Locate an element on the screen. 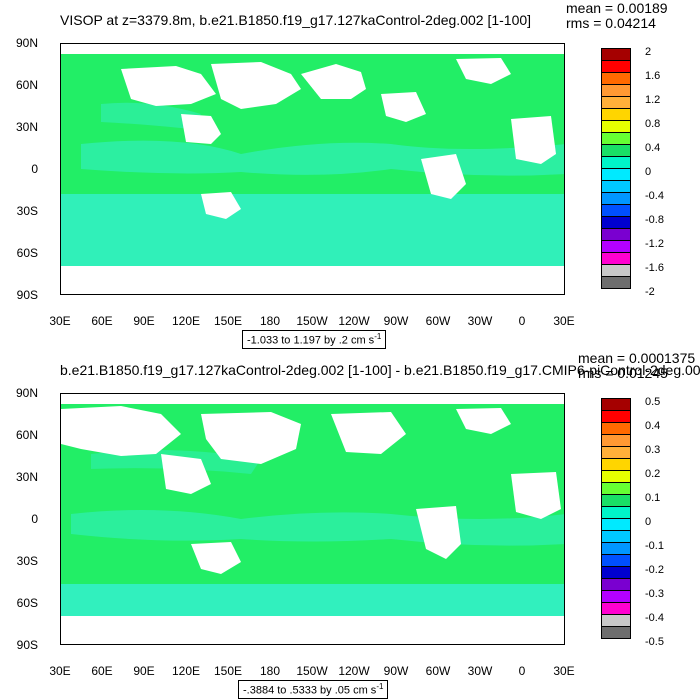 This screenshot has height=700, width=700. bottom-lon-label: 150W is located at coordinates (312, 671).